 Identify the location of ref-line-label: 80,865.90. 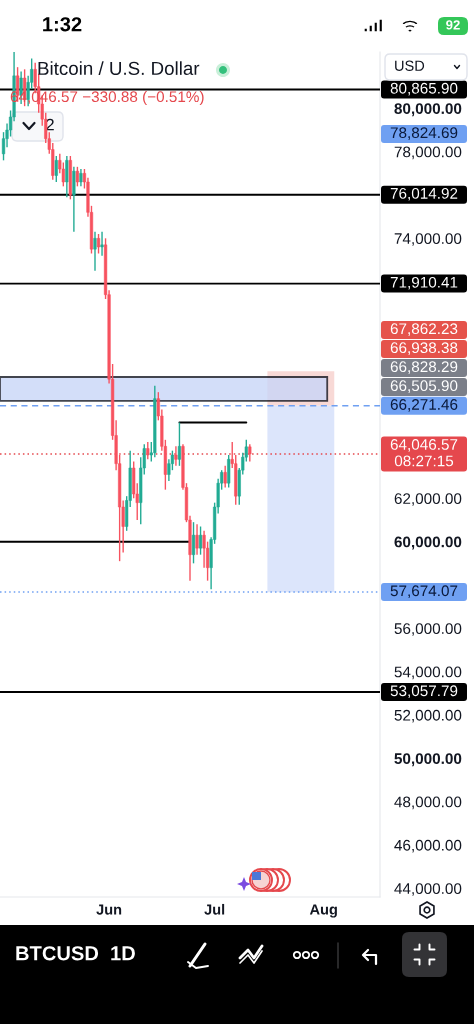
(424, 89).